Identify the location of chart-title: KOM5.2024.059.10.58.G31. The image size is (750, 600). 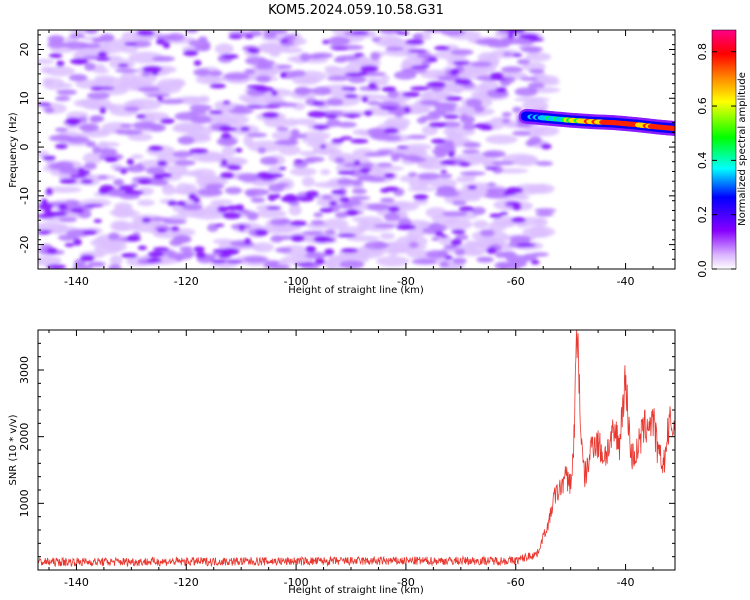
(356, 10).